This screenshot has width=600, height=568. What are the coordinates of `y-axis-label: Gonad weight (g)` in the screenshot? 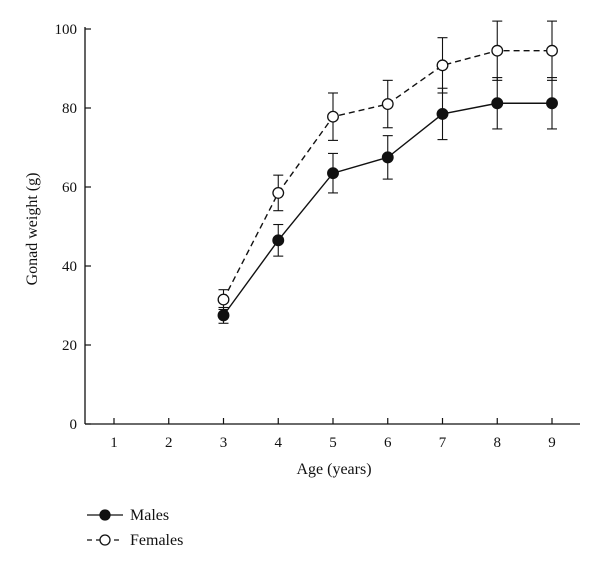 It's located at (32, 229).